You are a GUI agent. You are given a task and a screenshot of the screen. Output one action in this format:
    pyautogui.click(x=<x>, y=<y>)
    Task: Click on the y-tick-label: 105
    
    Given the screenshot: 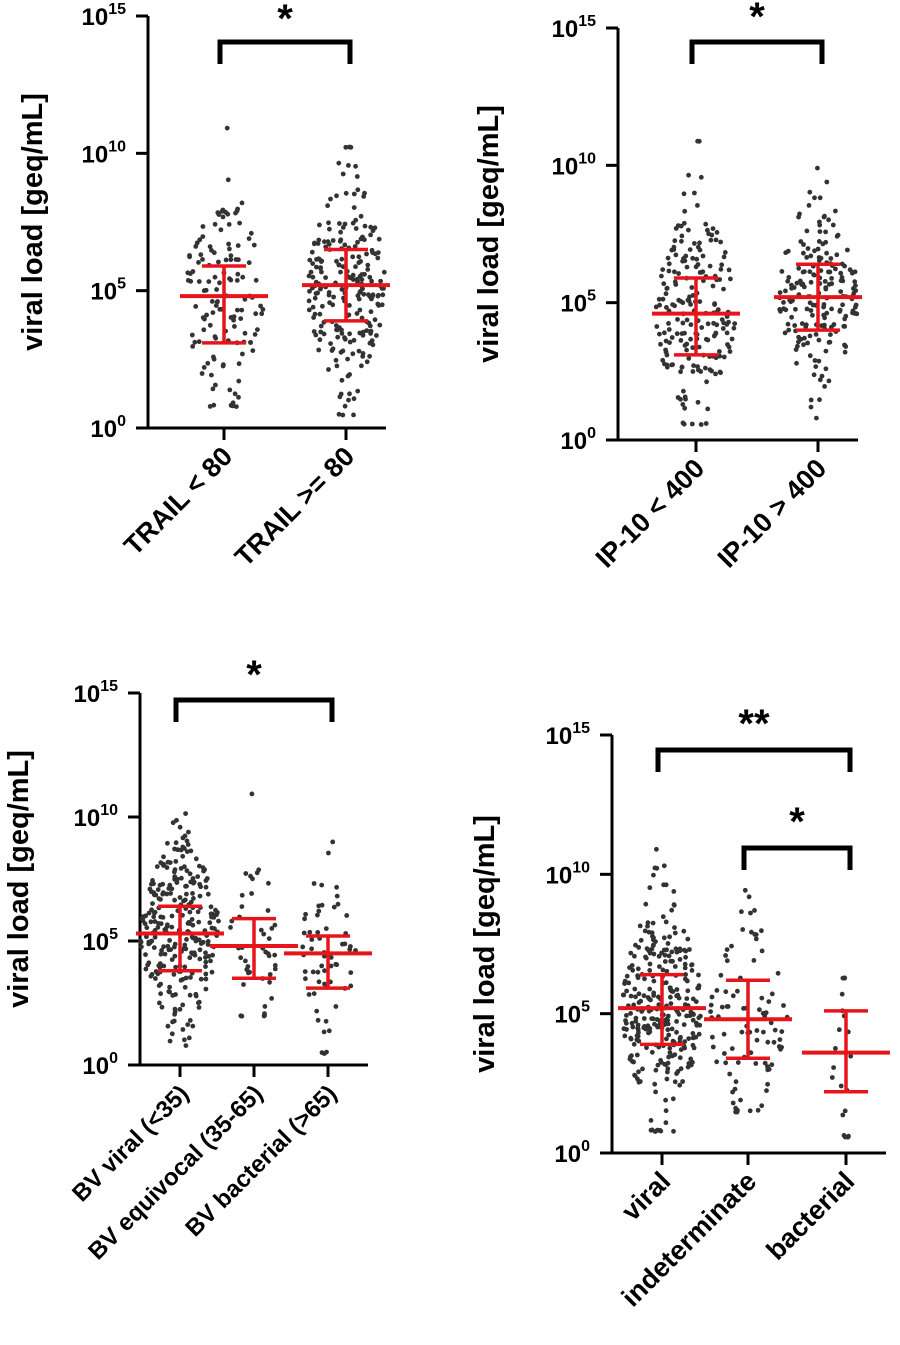 What is the action you would take?
    pyautogui.click(x=572, y=1014)
    